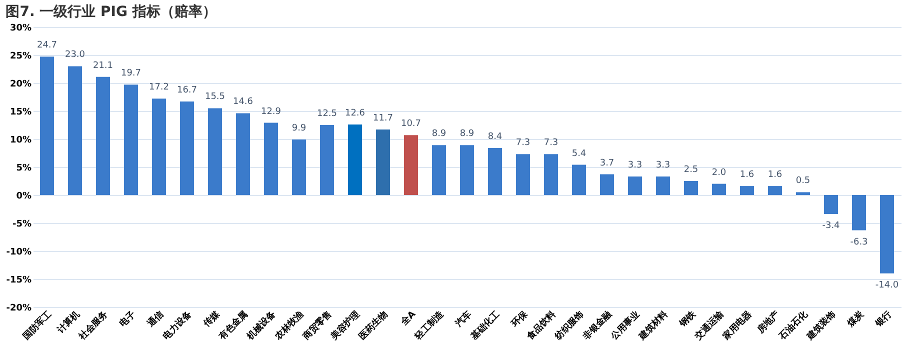 This screenshot has width=906, height=346. Describe the element at coordinates (607, 163) in the screenshot. I see `data-label: 3.7` at that location.